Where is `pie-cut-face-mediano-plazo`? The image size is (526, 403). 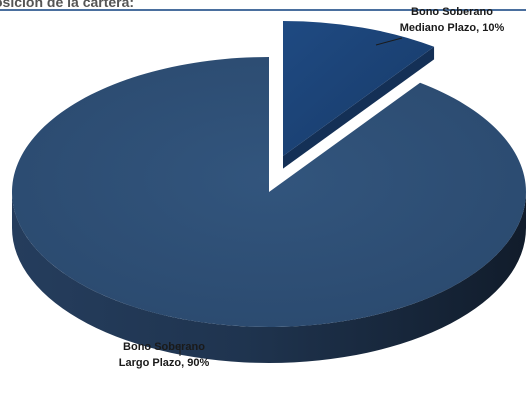
pie-cut-face-mediano-plazo is located at coordinates (359, 107).